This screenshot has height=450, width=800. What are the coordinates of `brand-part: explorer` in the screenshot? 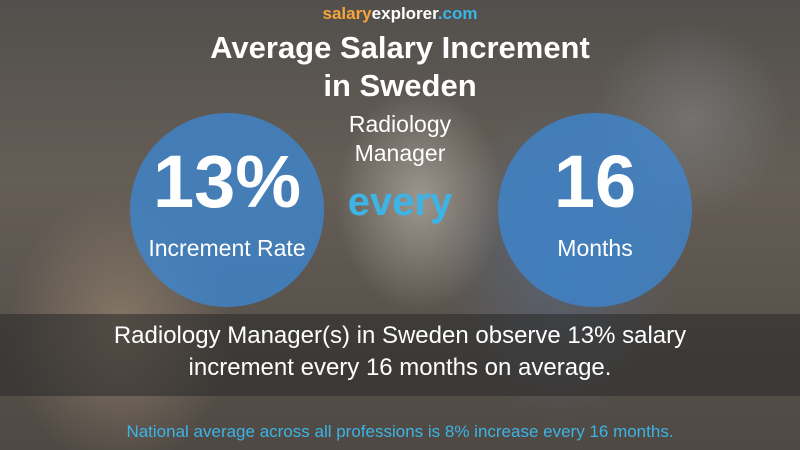 It's located at (404, 13).